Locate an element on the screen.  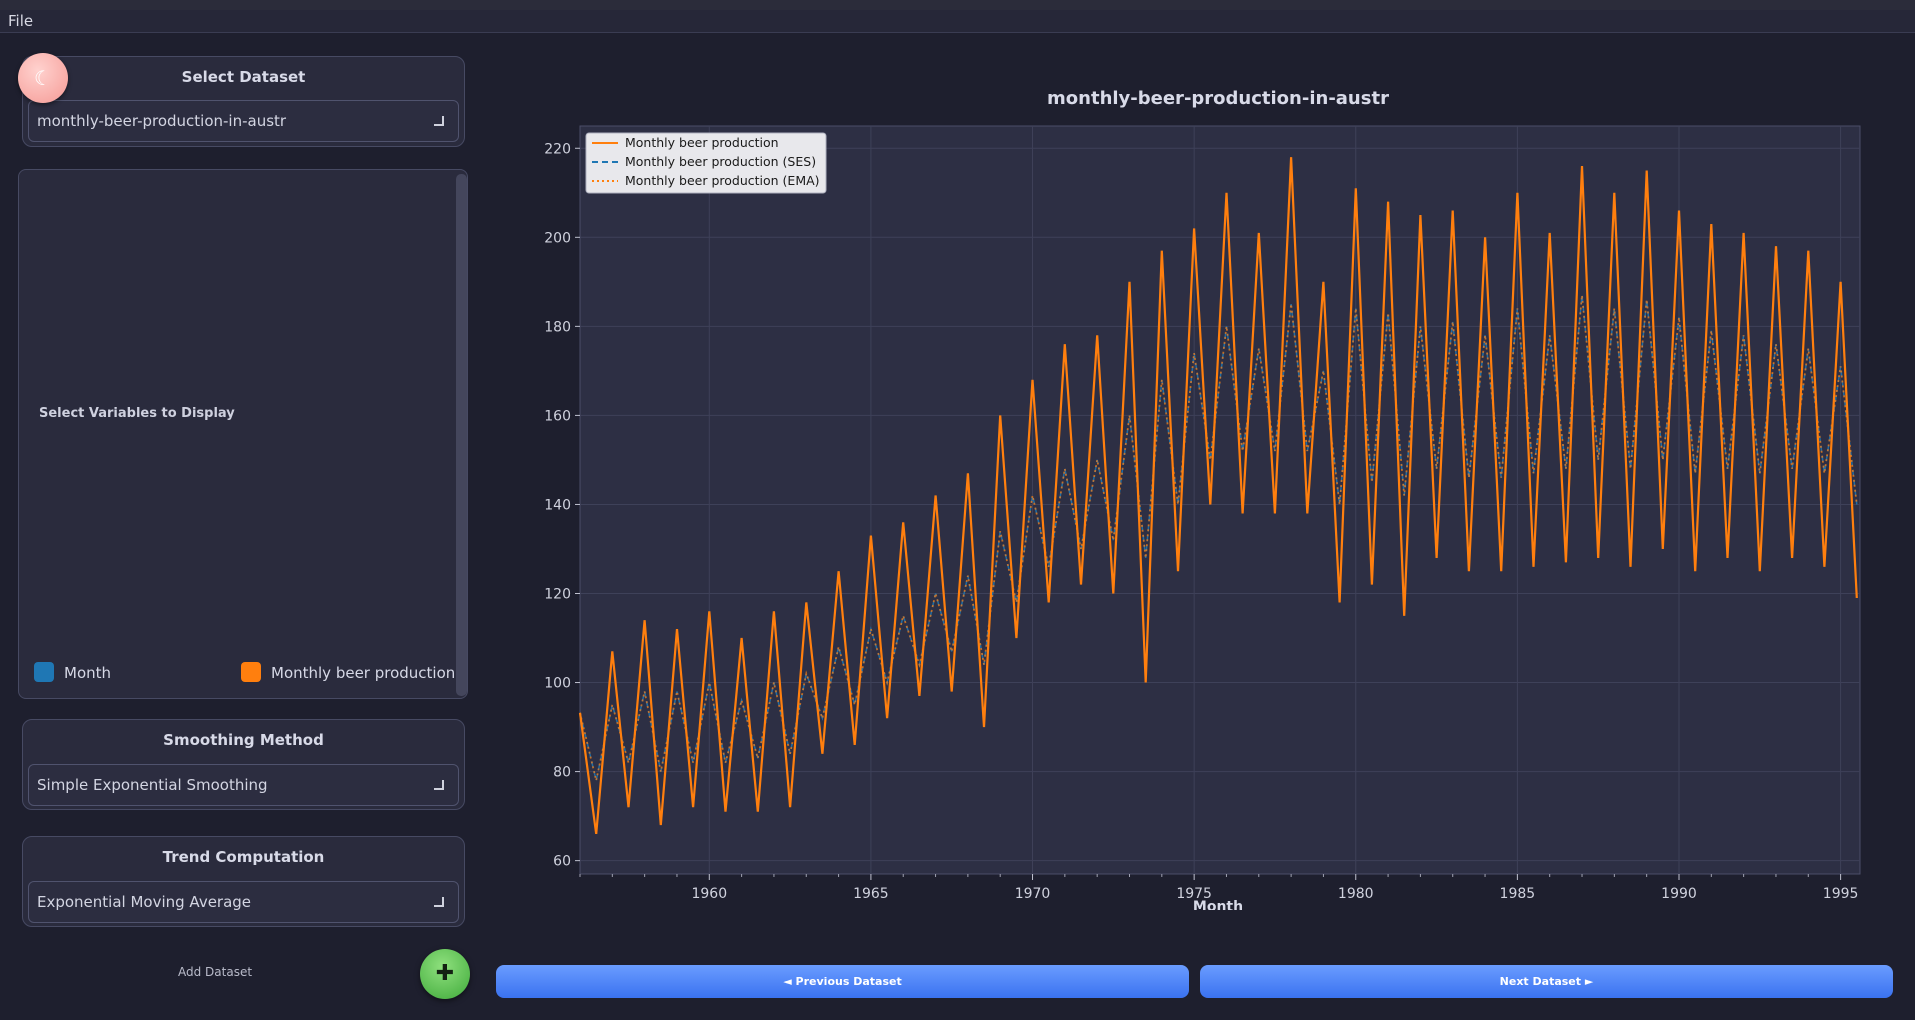
theme-toggle-button: ☾ is located at coordinates (43, 78).